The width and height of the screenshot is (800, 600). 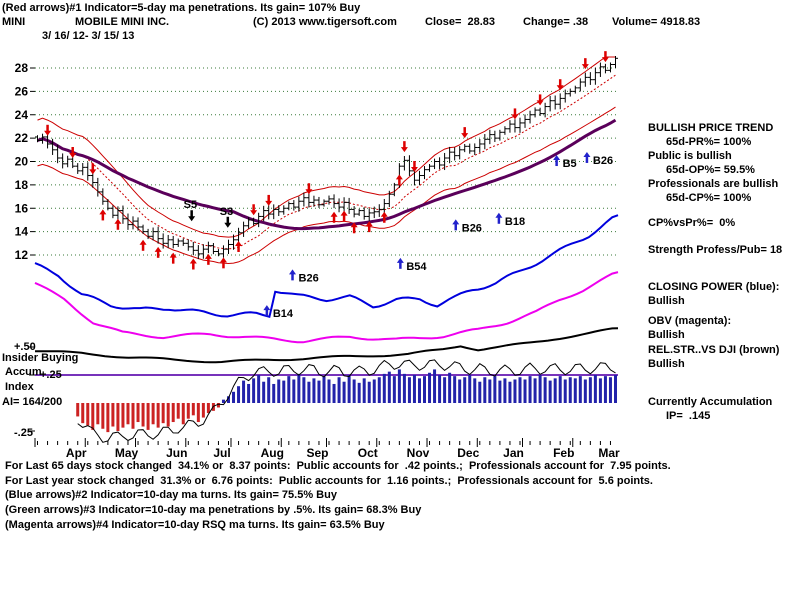 What do you see at coordinates (22, 138) in the screenshot?
I see `svg-text: 22` at bounding box center [22, 138].